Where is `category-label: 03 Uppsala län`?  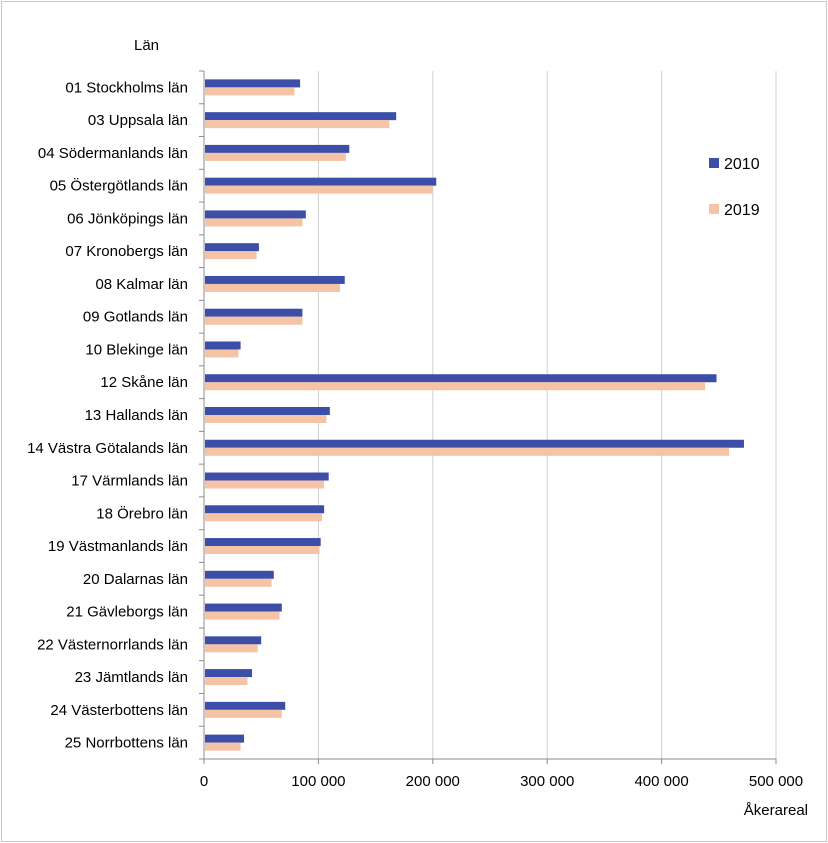 category-label: 03 Uppsala län is located at coordinates (138, 120).